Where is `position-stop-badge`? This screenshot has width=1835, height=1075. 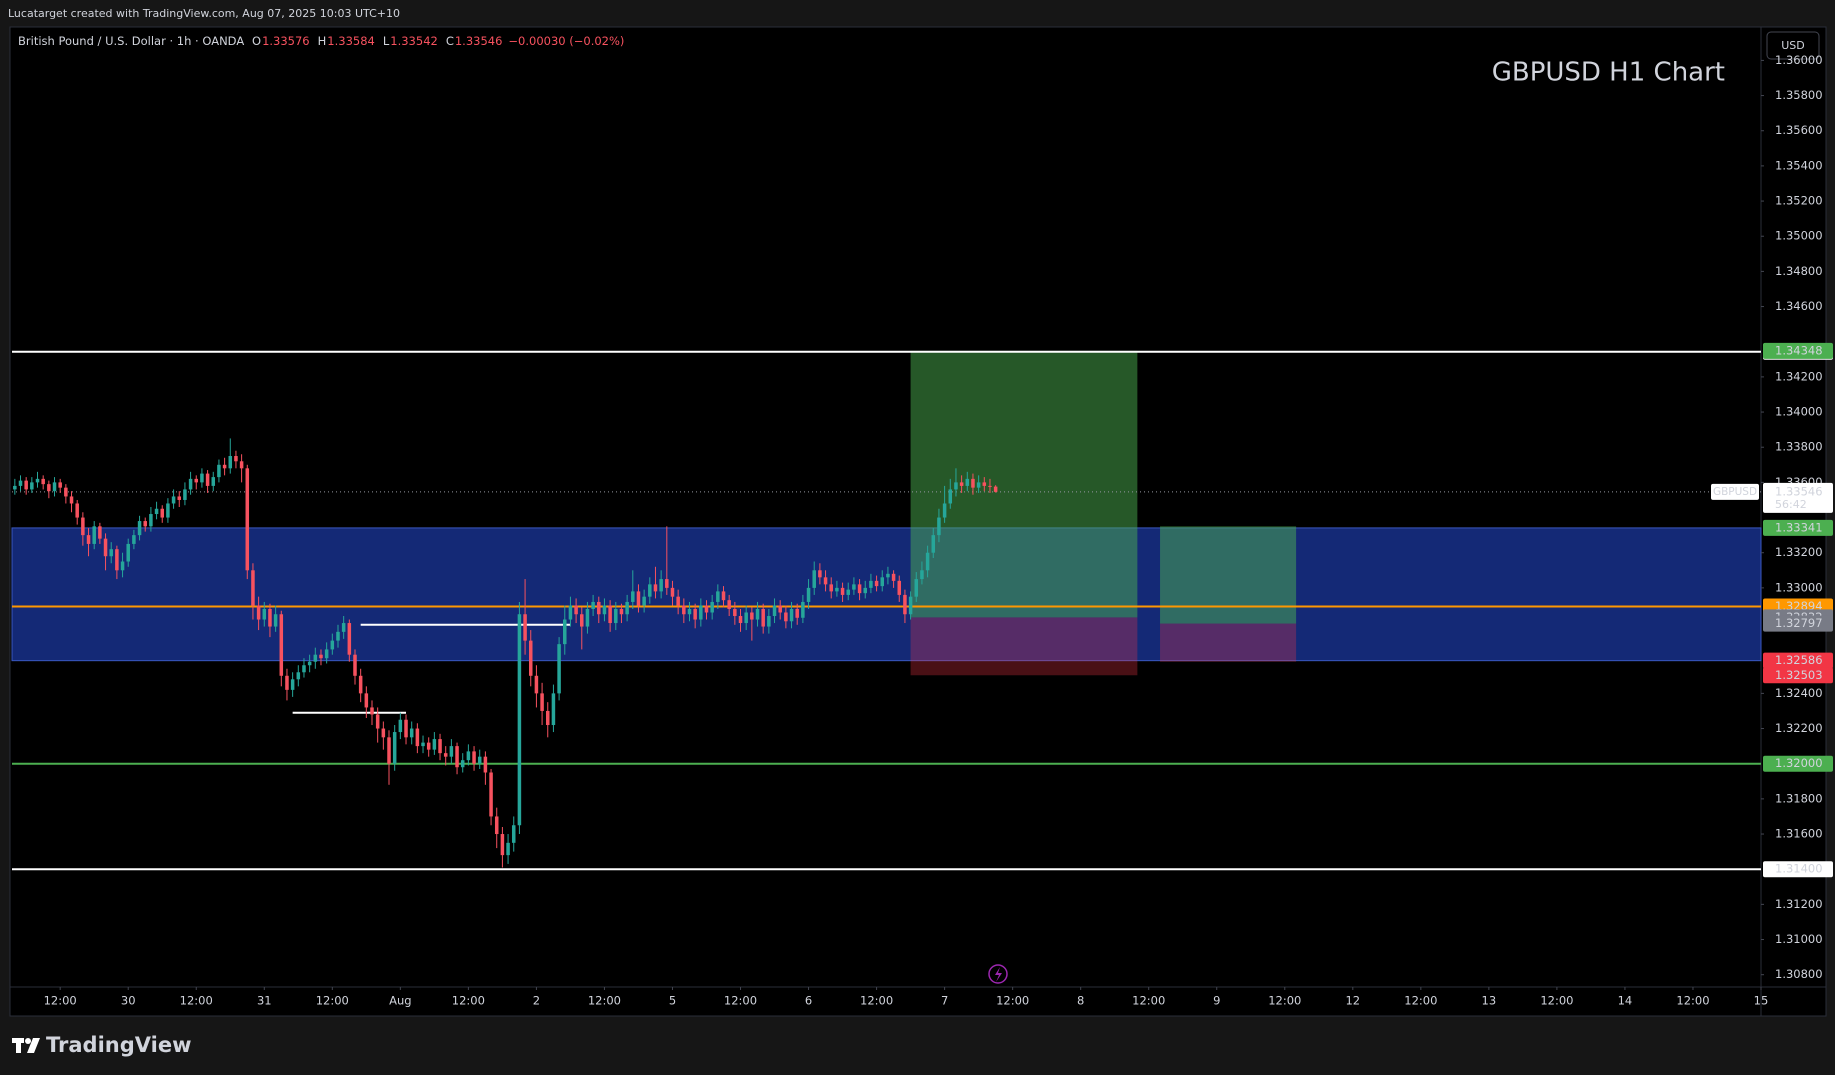
position-stop-badge is located at coordinates (1798, 675).